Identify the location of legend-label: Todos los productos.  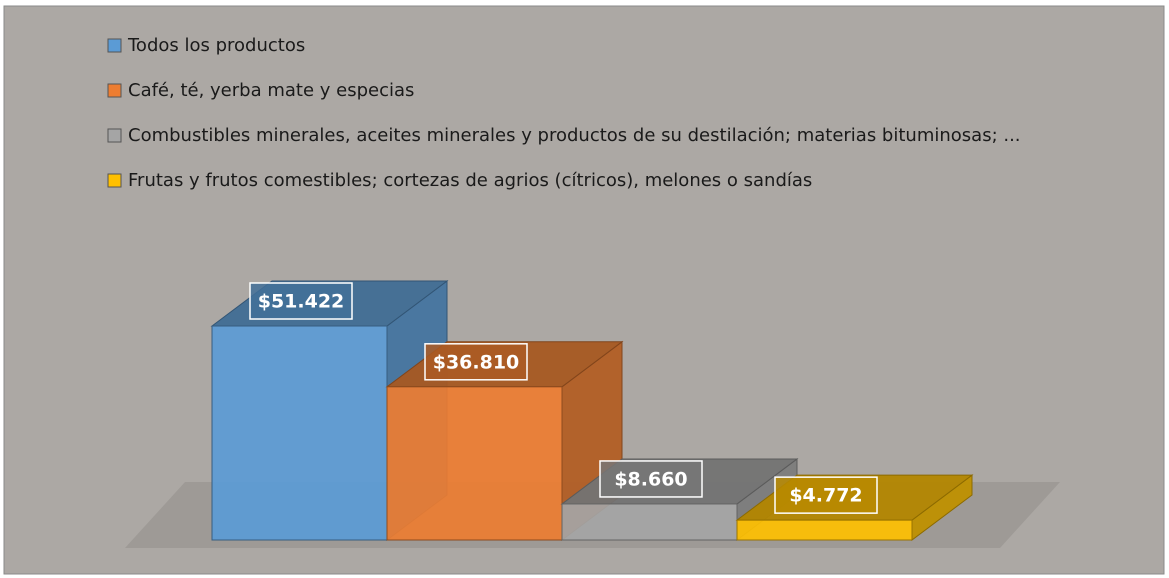
(216, 45).